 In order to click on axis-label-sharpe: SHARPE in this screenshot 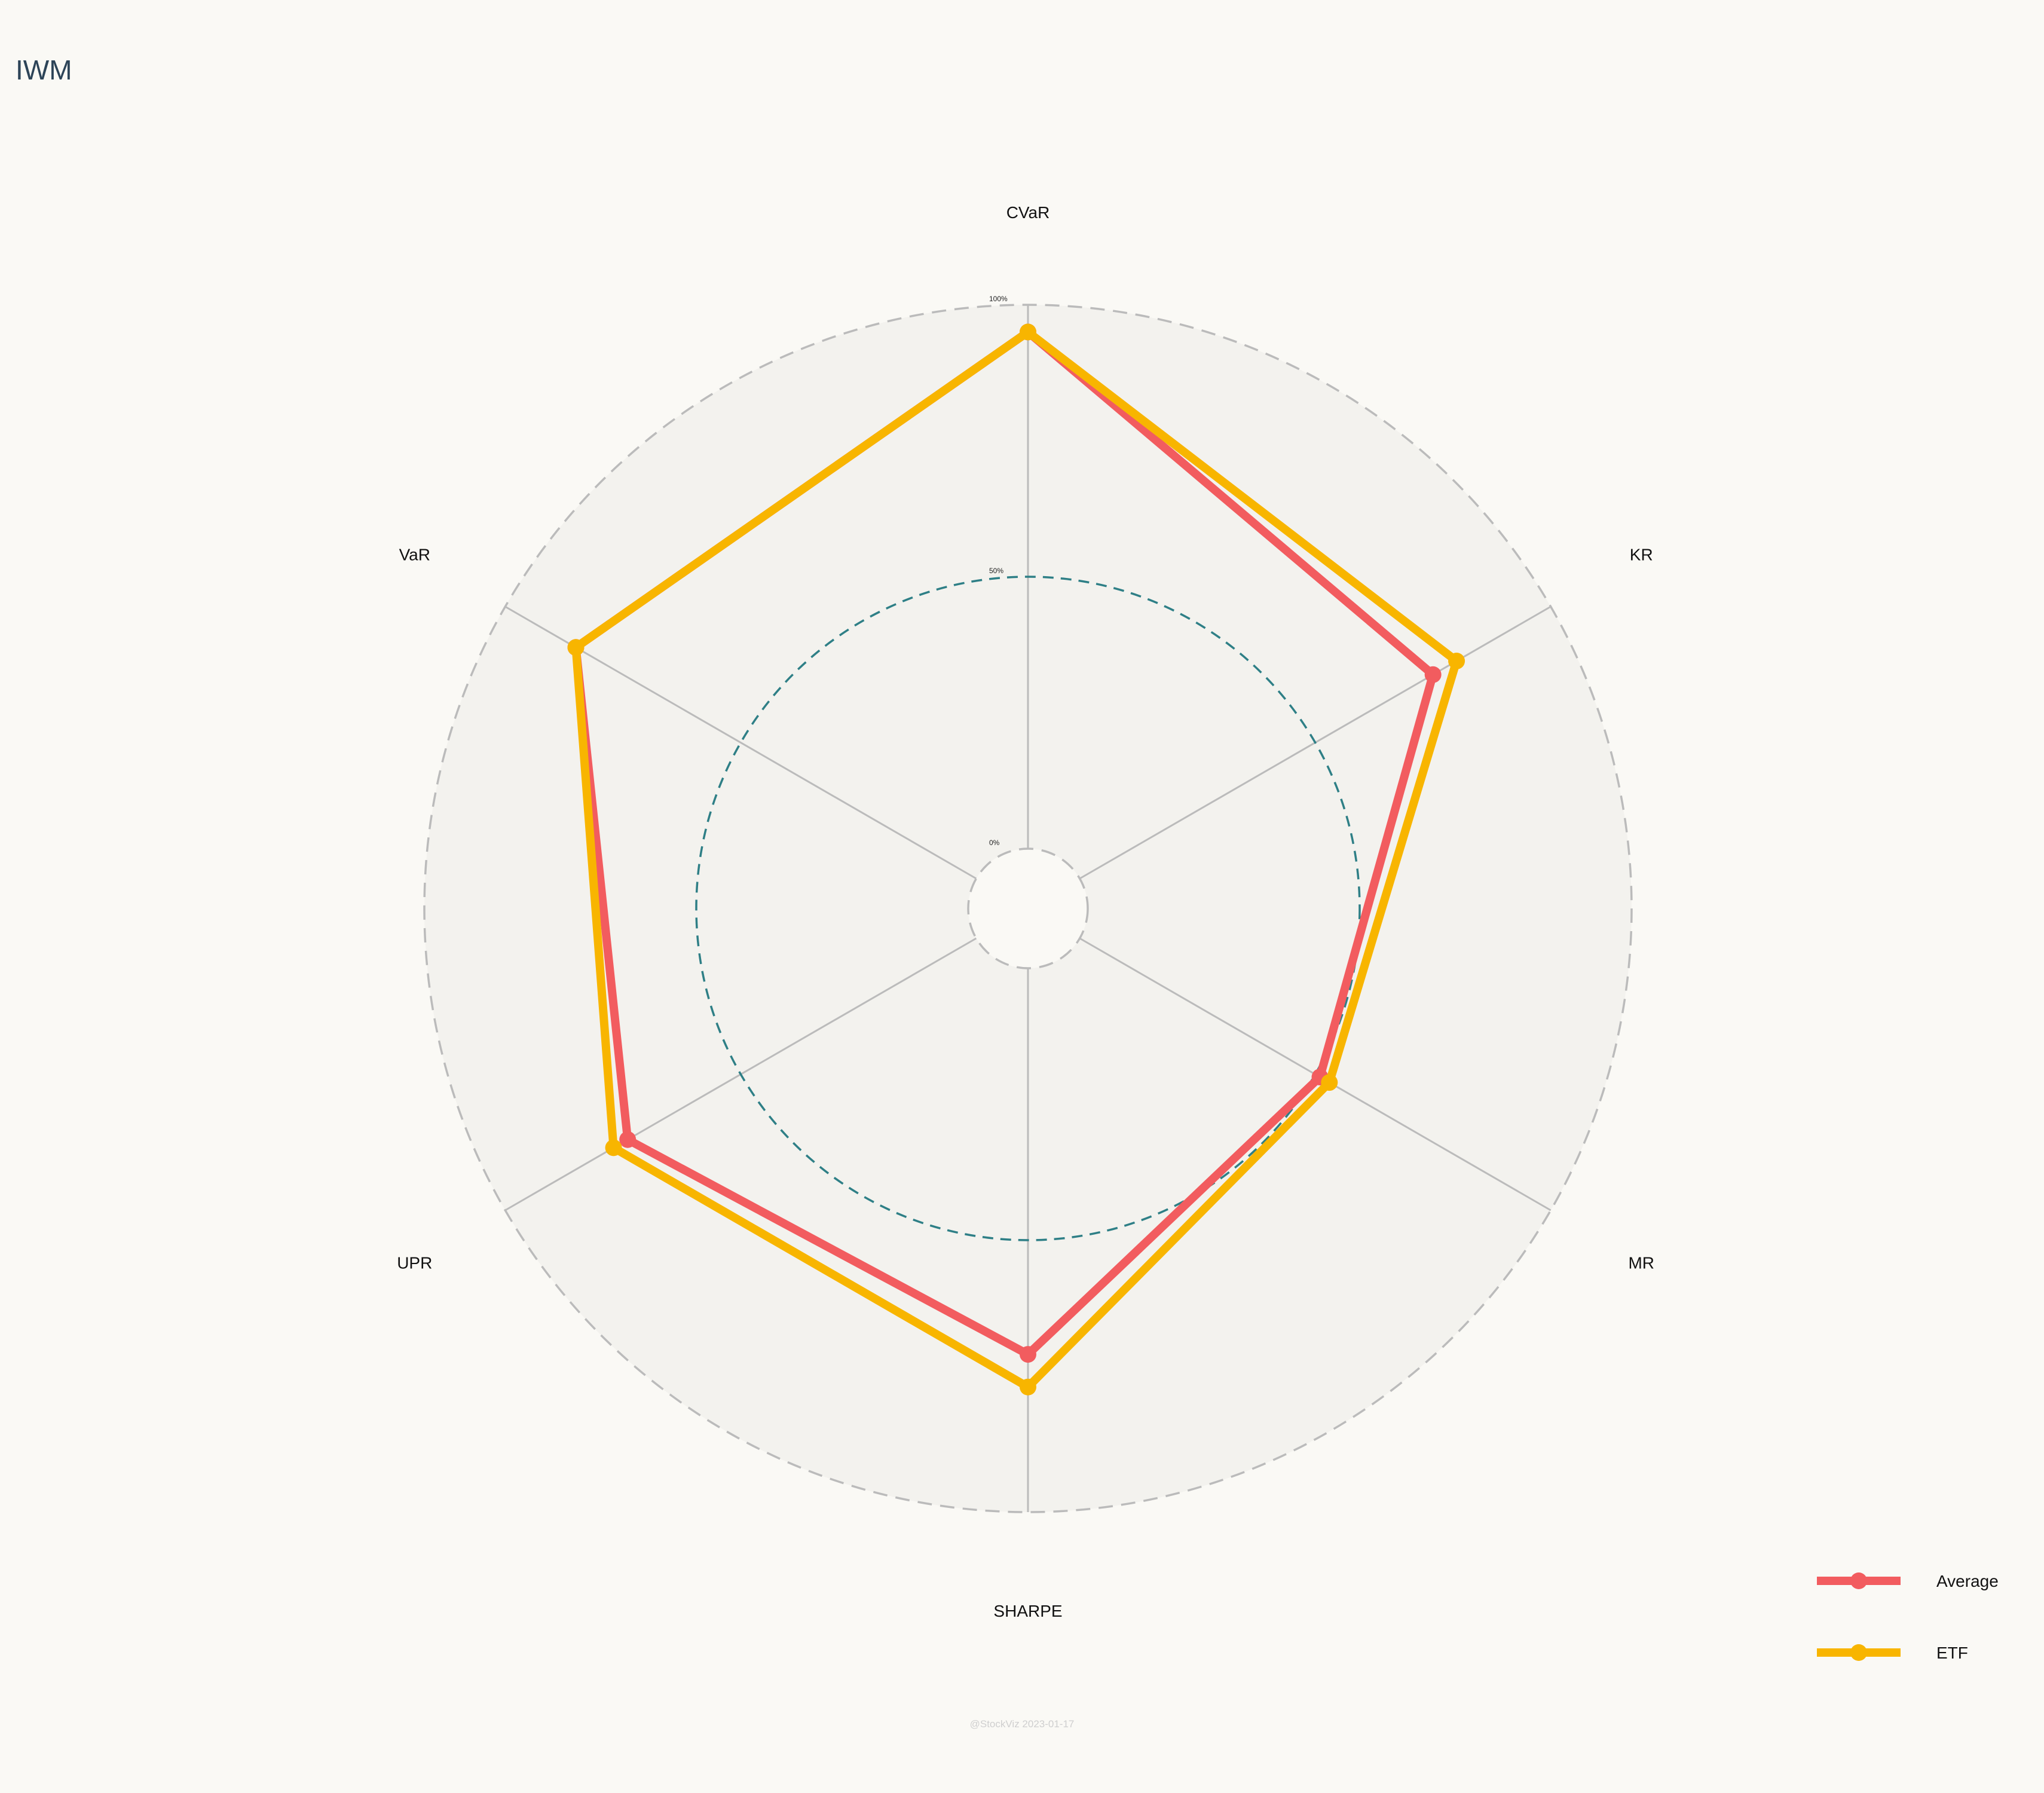, I will do `click(1027, 1611)`.